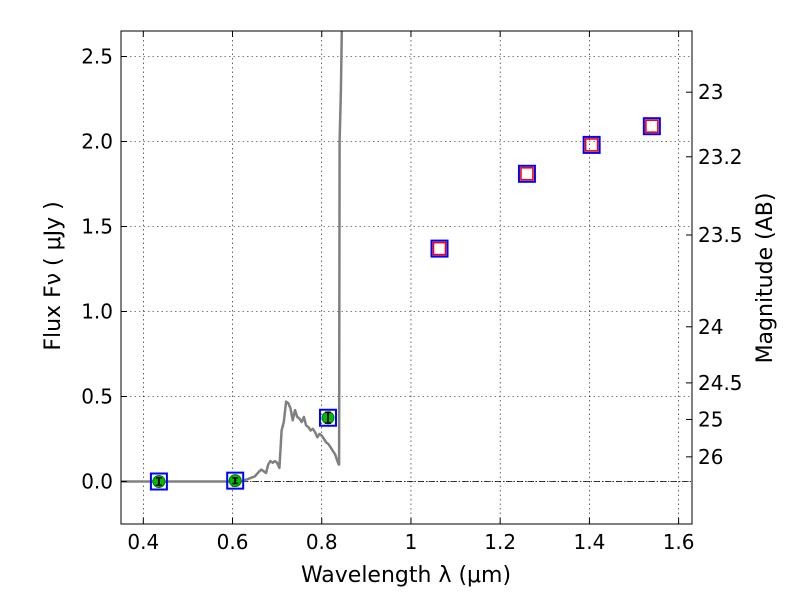 The height and width of the screenshot is (600, 800). I want to click on y-axis-label: Flux Fν ( μJy ), so click(53, 275).